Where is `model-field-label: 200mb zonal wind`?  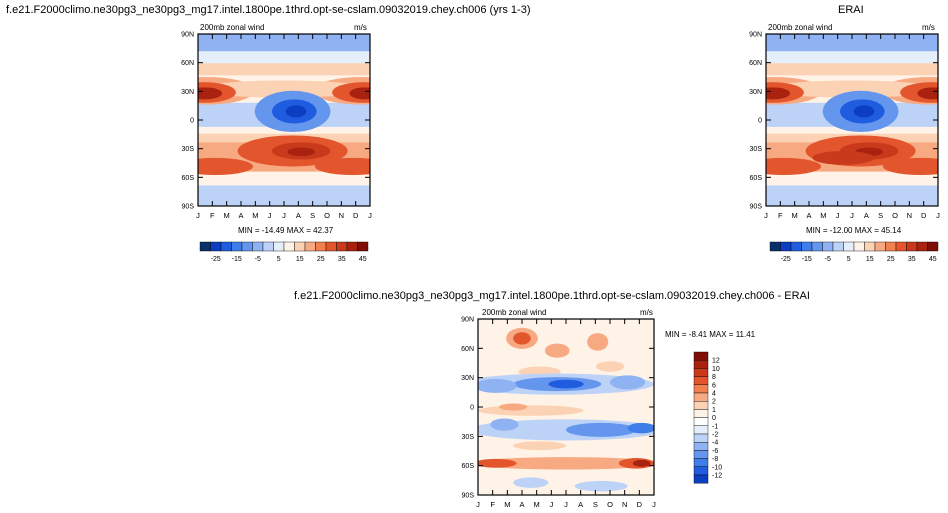
model-field-label: 200mb zonal wind is located at coordinates (232, 27).